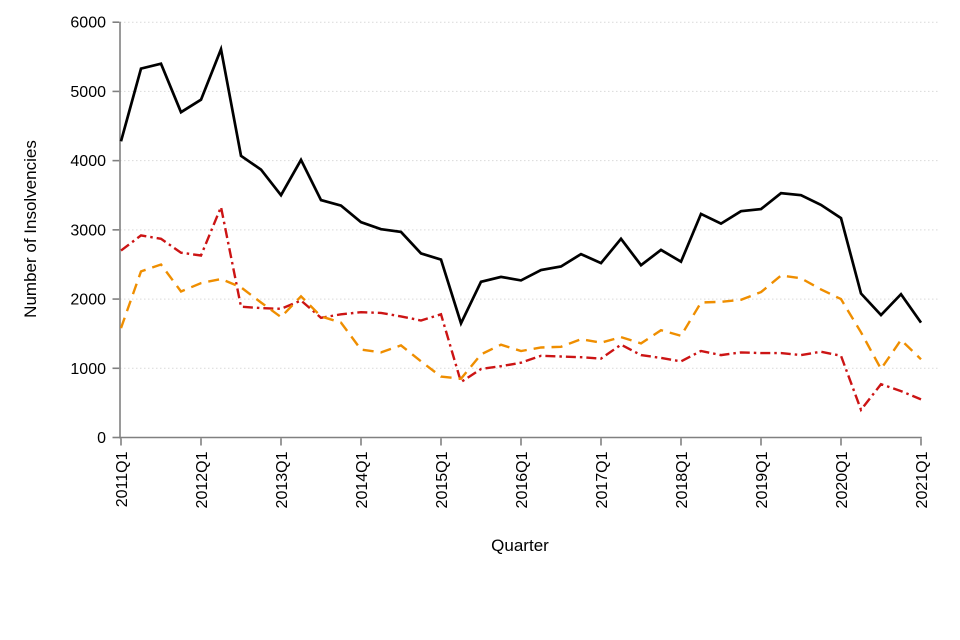 The height and width of the screenshot is (640, 960). What do you see at coordinates (88, 300) in the screenshot?
I see `y-tick-label: 2000` at bounding box center [88, 300].